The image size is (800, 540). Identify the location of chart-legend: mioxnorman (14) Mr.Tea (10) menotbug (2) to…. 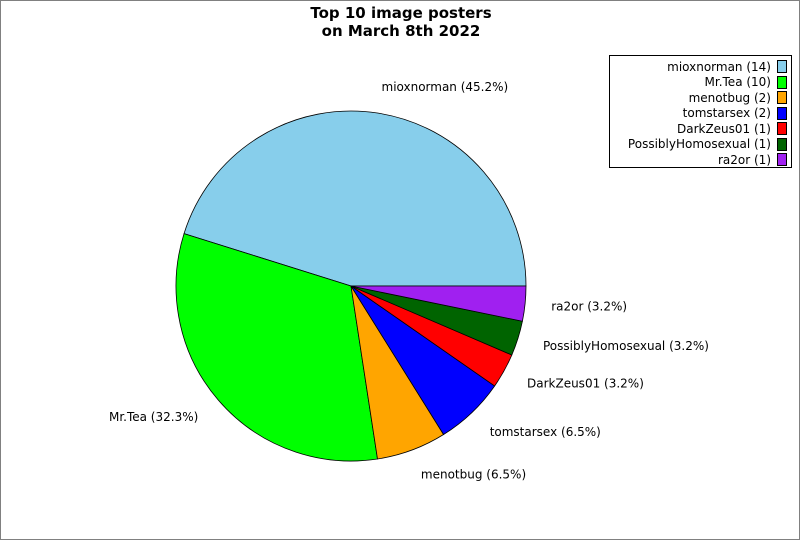
(700, 111).